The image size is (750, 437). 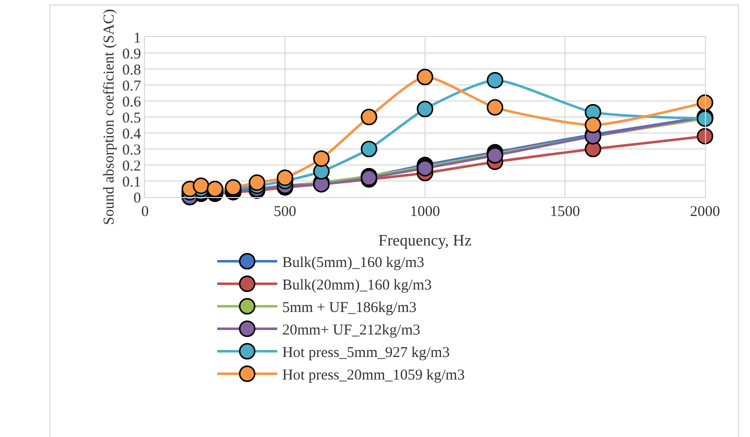 I want to click on y-tick-label: 0.2, so click(x=131, y=166).